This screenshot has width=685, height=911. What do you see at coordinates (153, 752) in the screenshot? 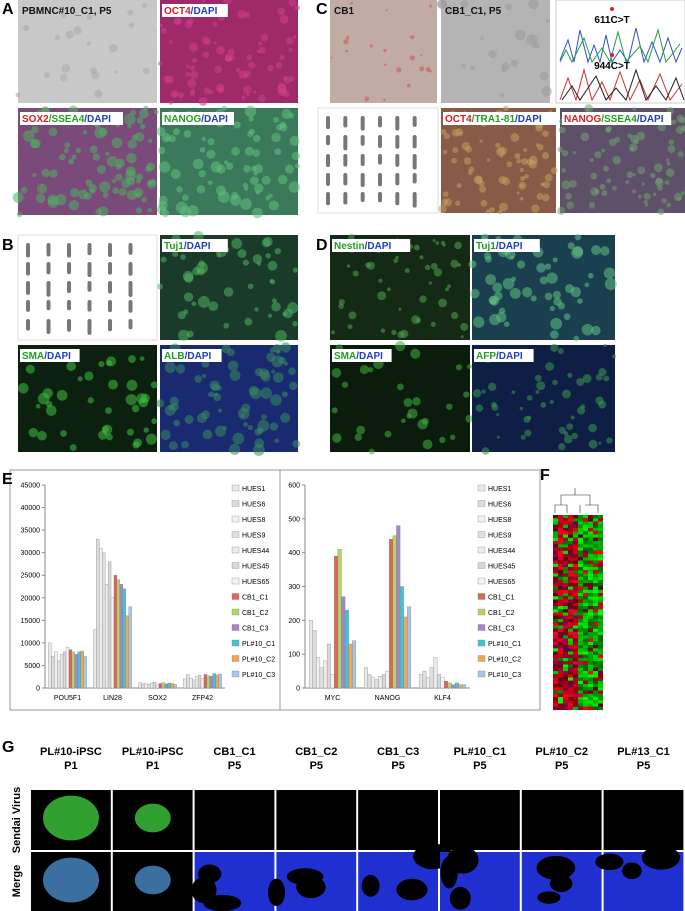
I see `column-header: PL#10-iPSC` at bounding box center [153, 752].